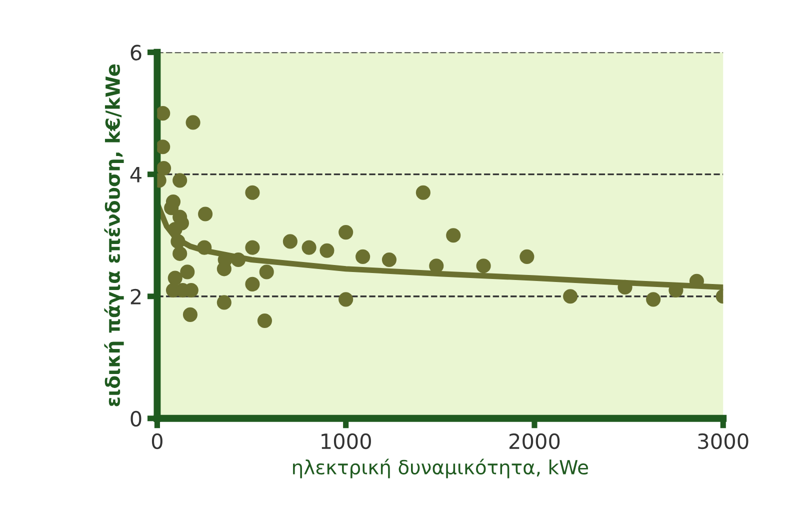 This screenshot has height=523, width=786. I want to click on x-axis-title: ηλεκτρική δυναμικότητα, kWe, so click(440, 468).